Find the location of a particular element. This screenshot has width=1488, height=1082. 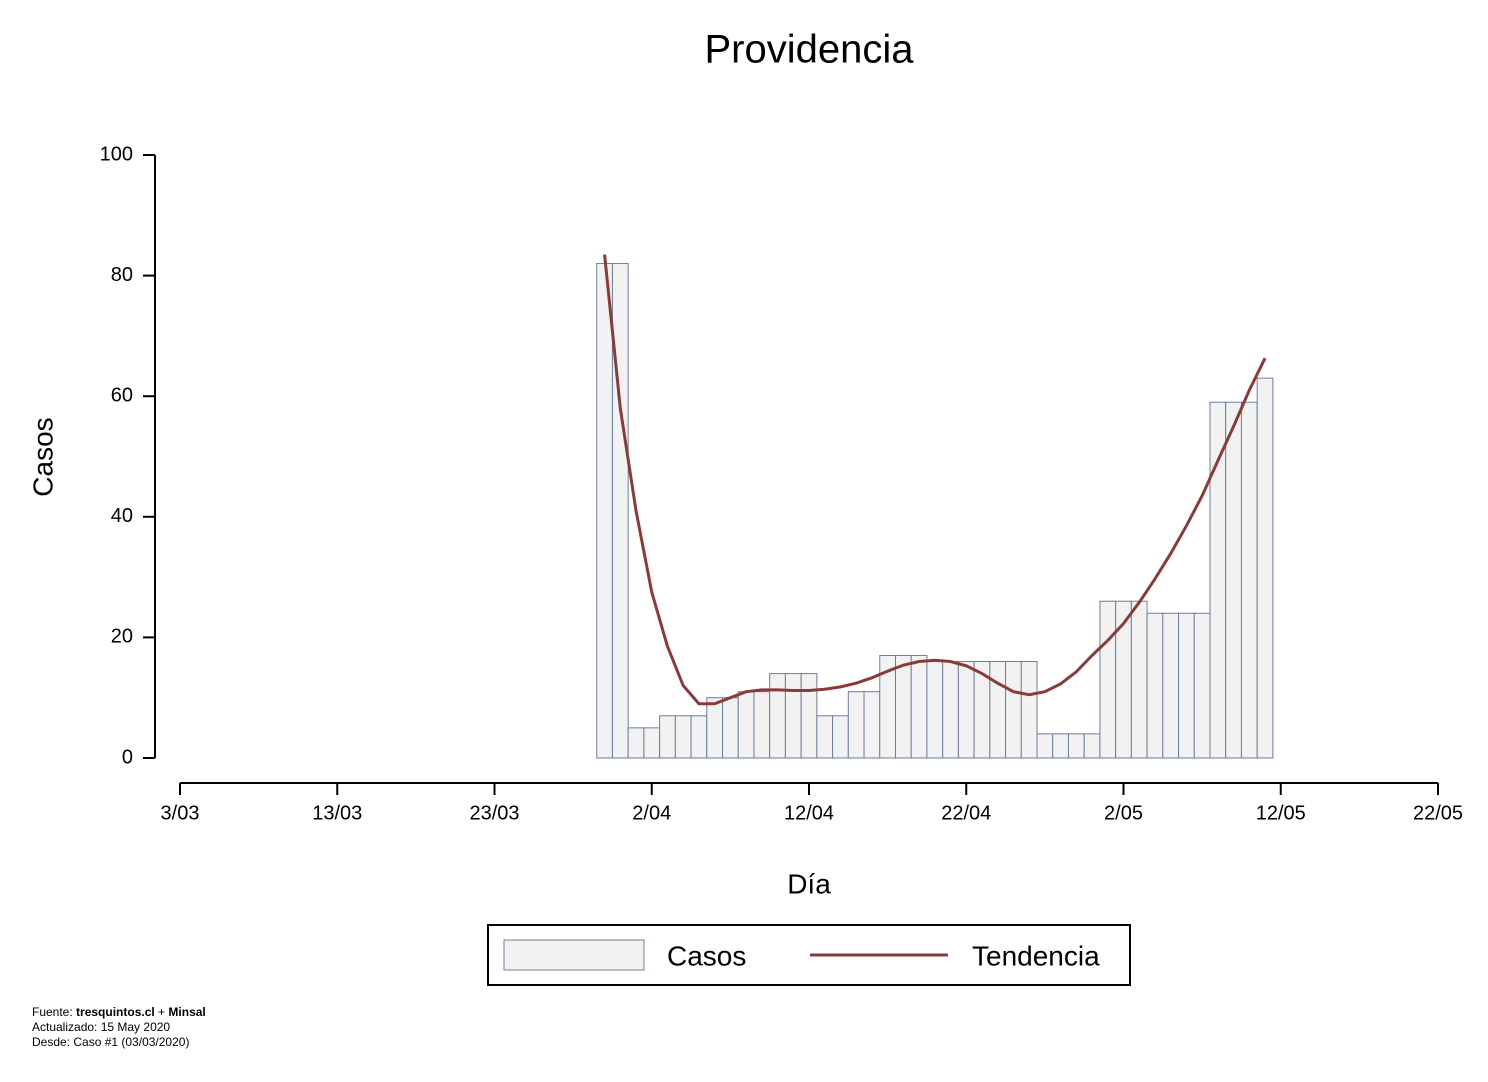

y-tick-label: 20 is located at coordinates (122, 637).